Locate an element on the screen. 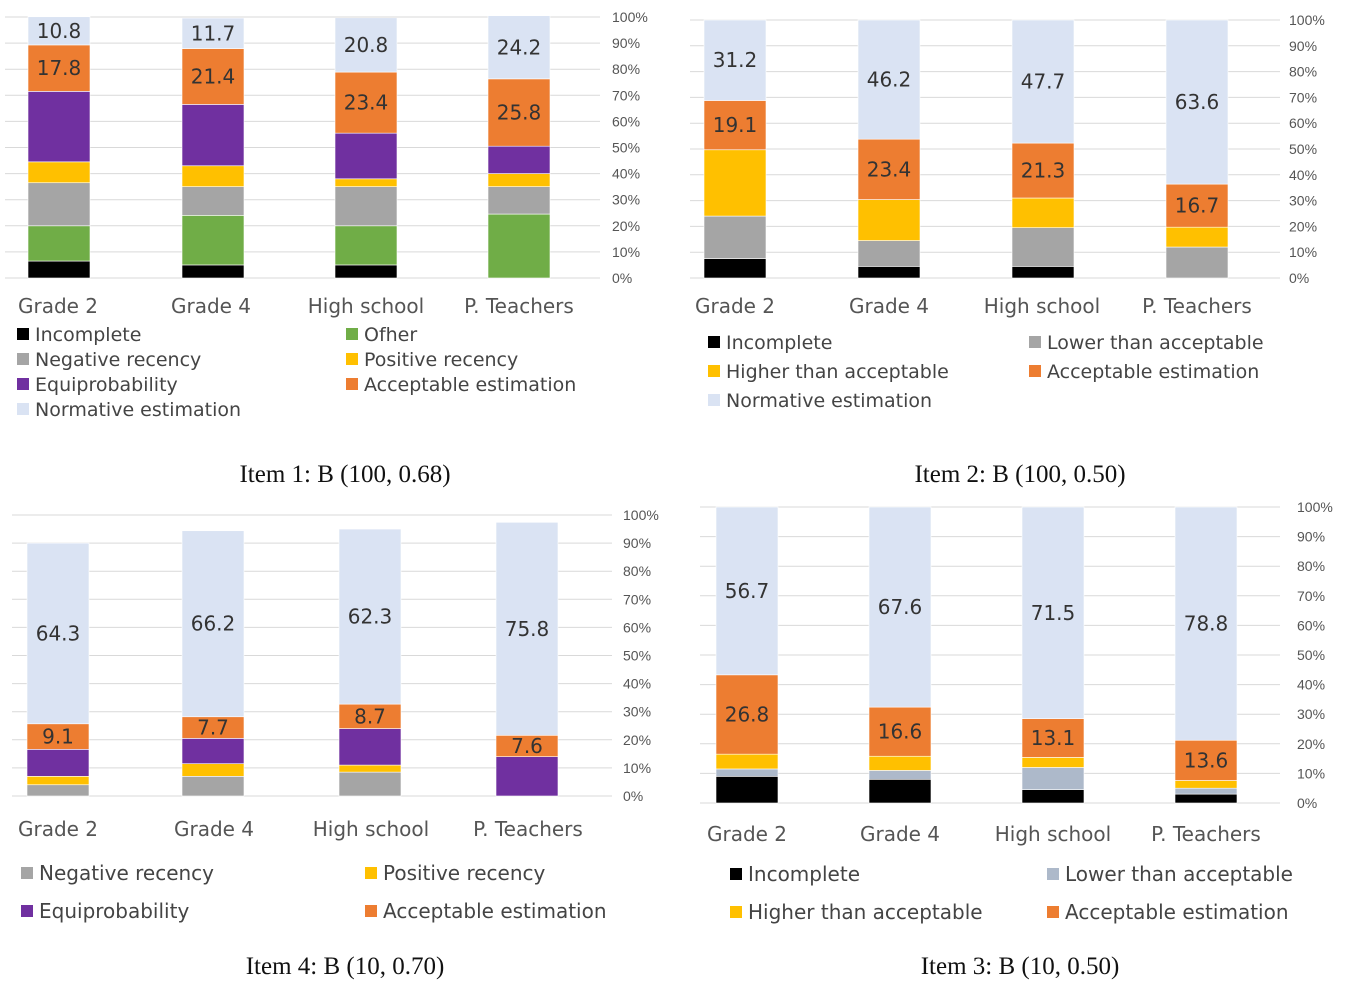 The height and width of the screenshot is (985, 1346). legend-label: Ofher is located at coordinates (390, 335).